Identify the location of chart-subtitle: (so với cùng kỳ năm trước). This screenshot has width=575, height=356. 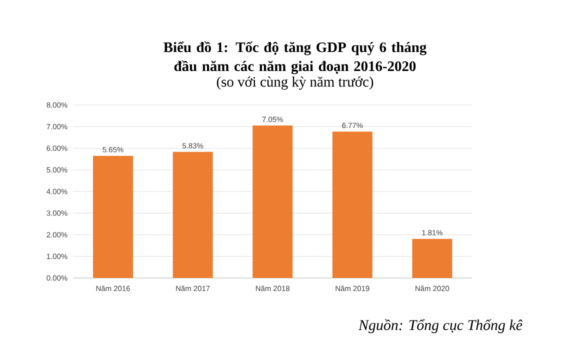
(295, 83).